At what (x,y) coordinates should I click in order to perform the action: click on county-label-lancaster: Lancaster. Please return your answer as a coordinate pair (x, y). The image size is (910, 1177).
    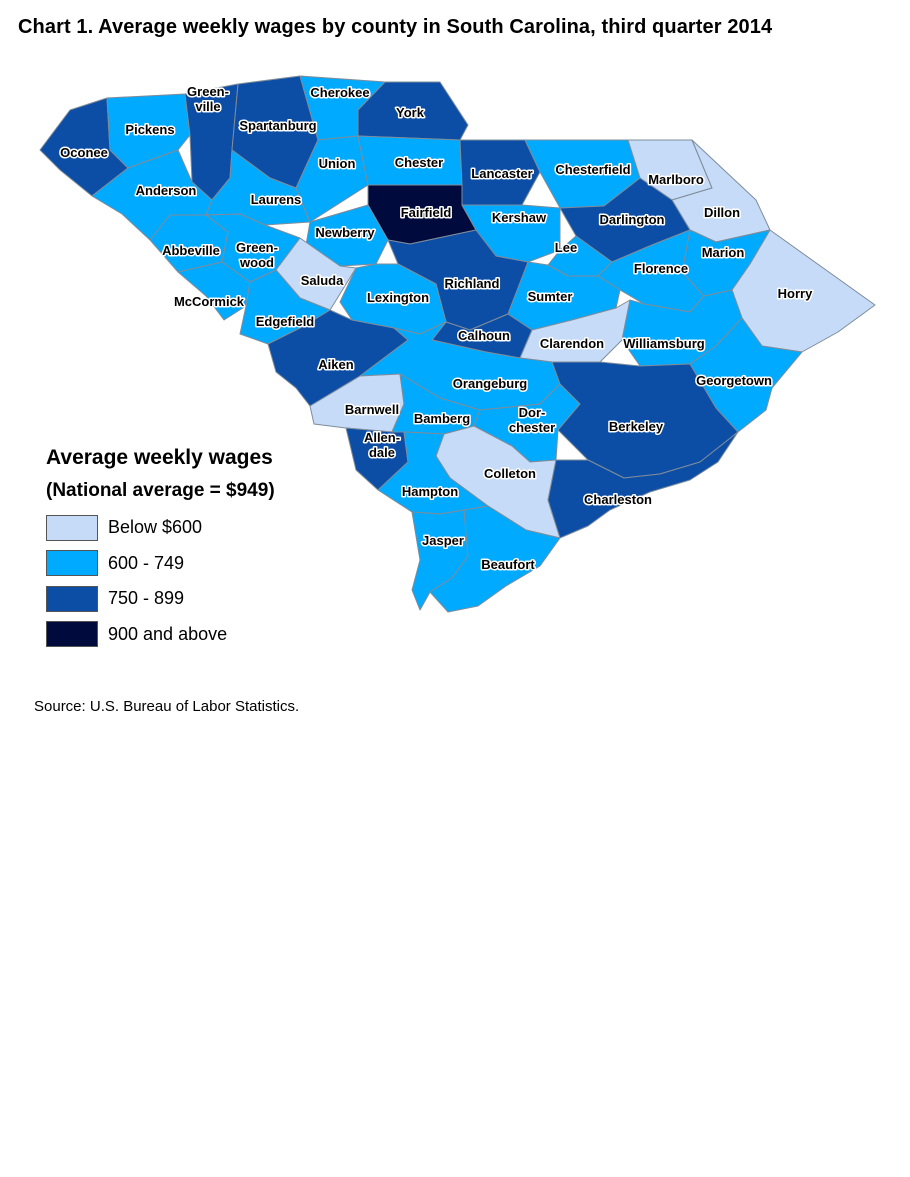
    Looking at the image, I should click on (501, 173).